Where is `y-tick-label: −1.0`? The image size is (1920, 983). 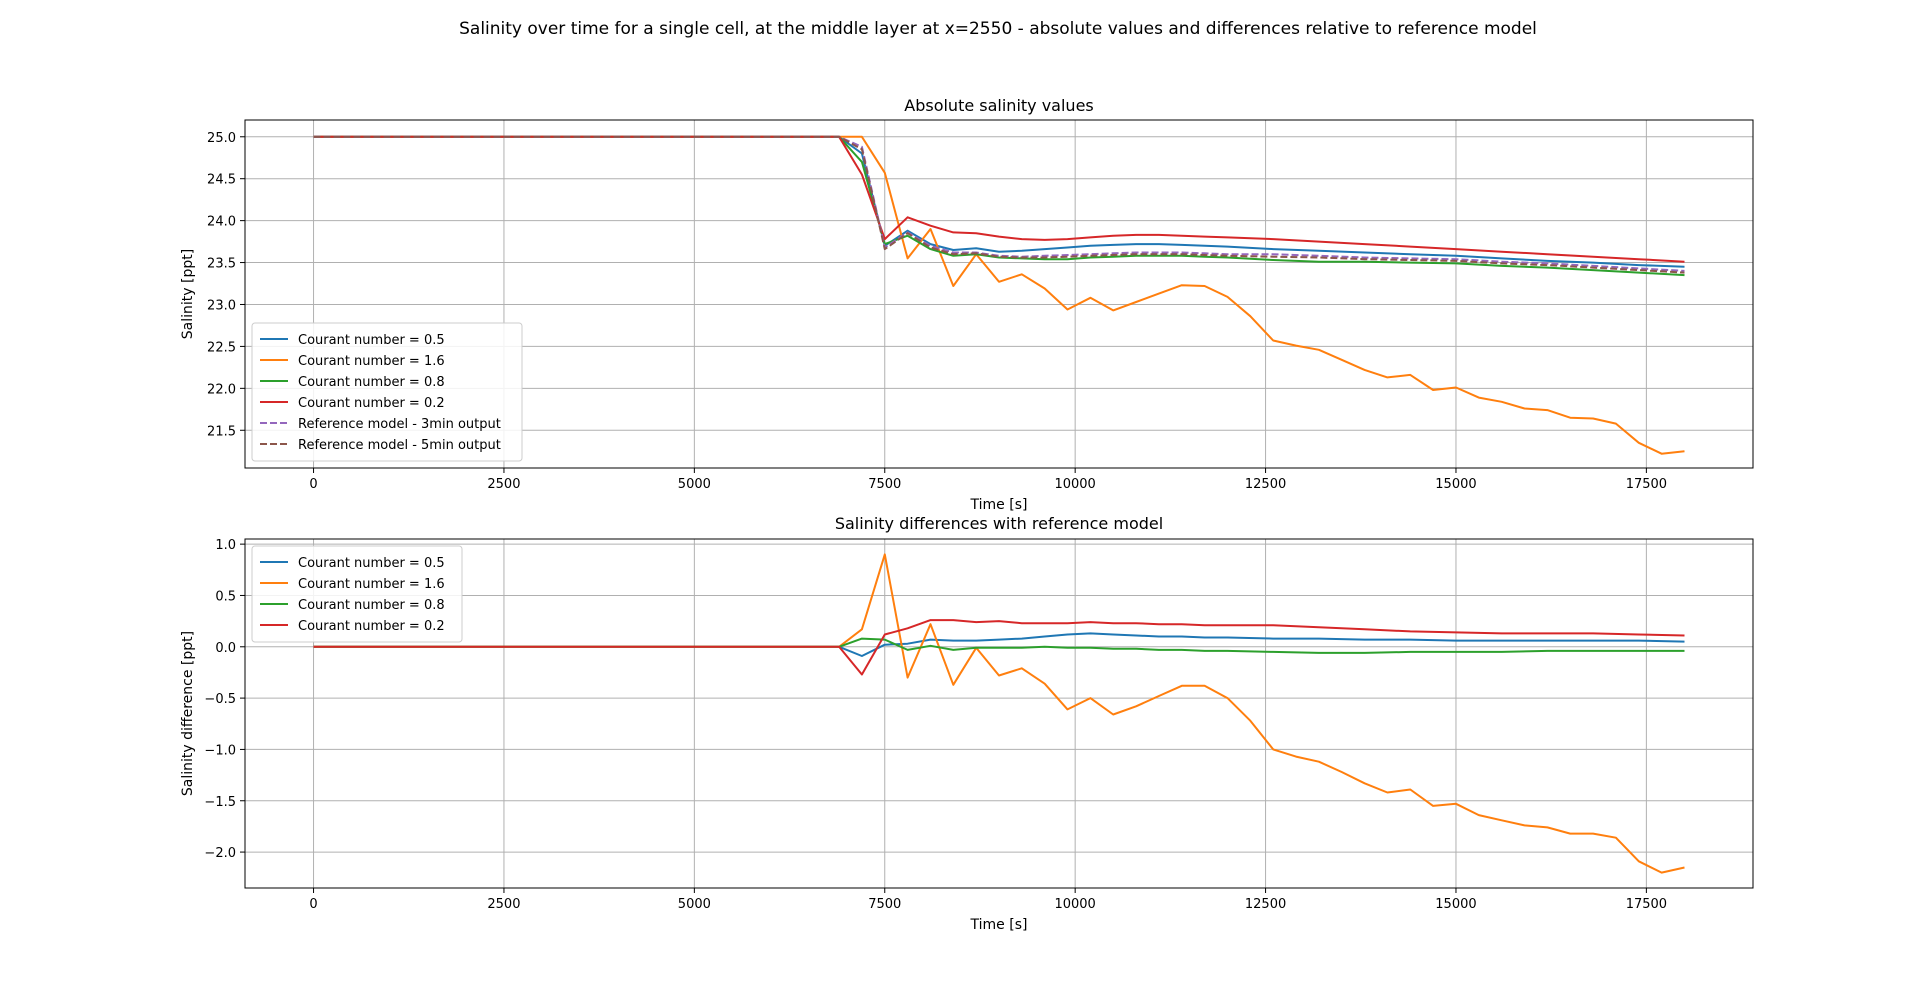
y-tick-label: −1.0 is located at coordinates (220, 750).